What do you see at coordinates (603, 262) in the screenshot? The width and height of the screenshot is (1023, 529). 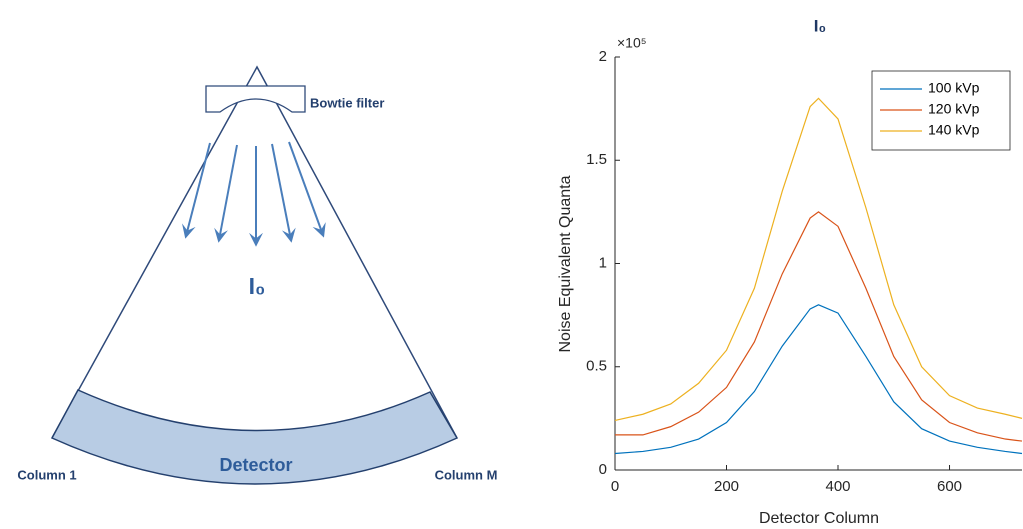 I see `y-tick-label: 1` at bounding box center [603, 262].